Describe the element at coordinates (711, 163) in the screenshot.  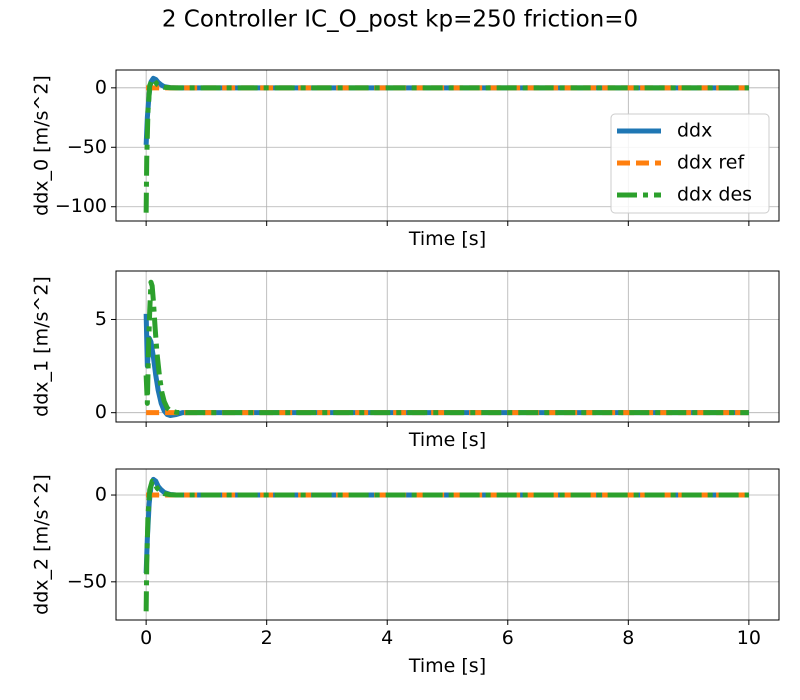
I see `legend-label: ddx ref` at that location.